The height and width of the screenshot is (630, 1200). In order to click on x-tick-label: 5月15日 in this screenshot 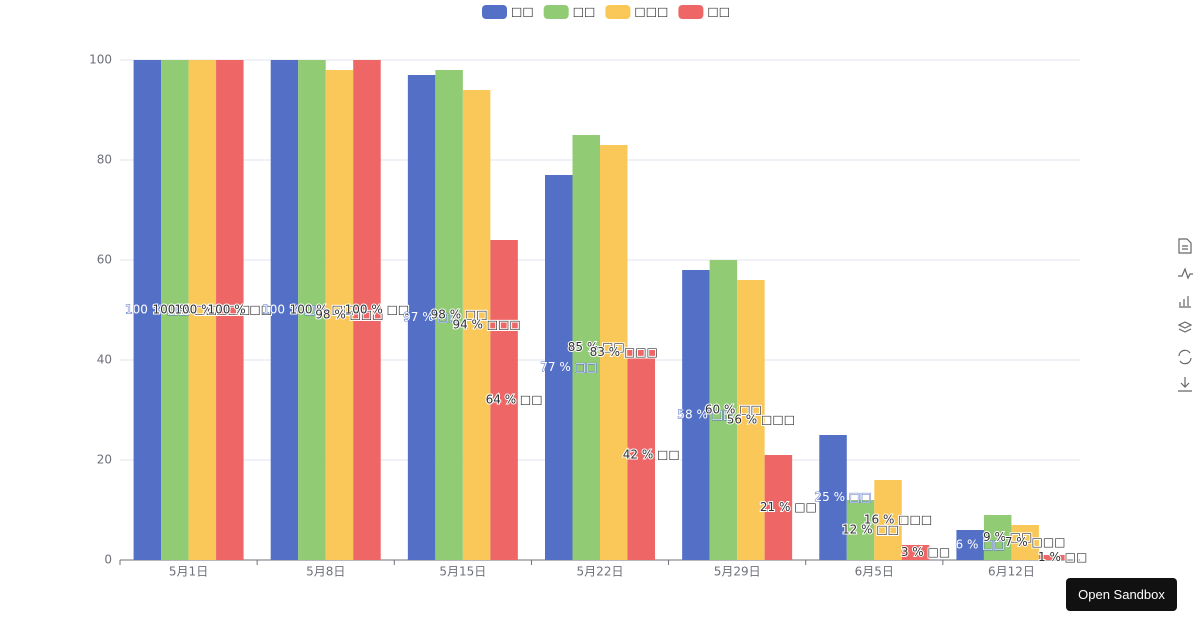, I will do `click(462, 572)`.